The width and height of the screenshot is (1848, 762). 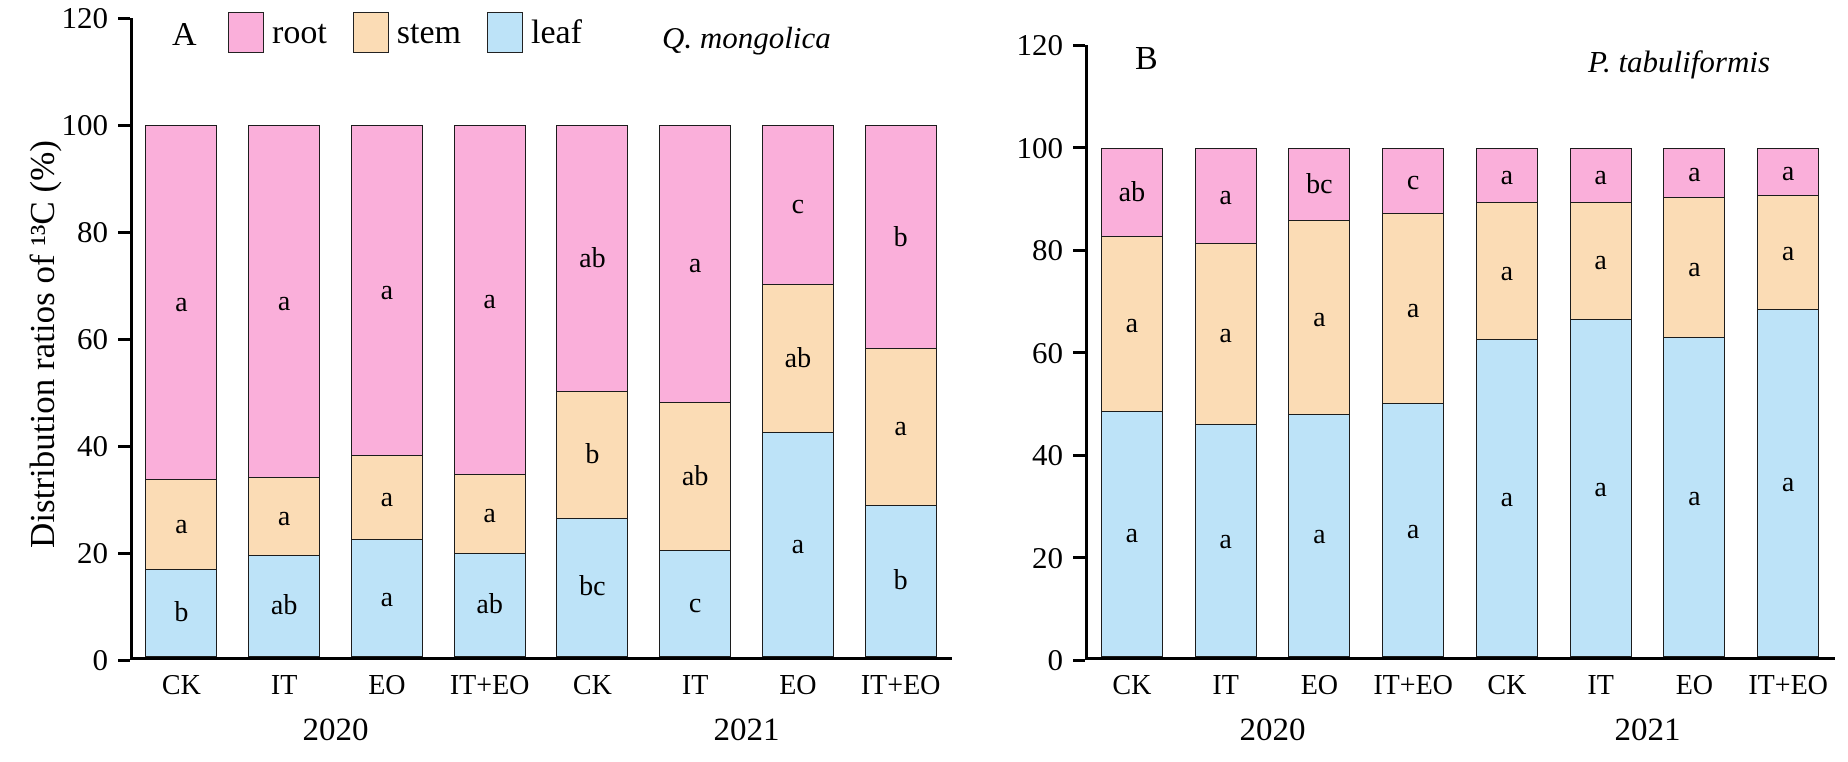 What do you see at coordinates (592, 455) in the screenshot?
I see `segment-stem: b` at bounding box center [592, 455].